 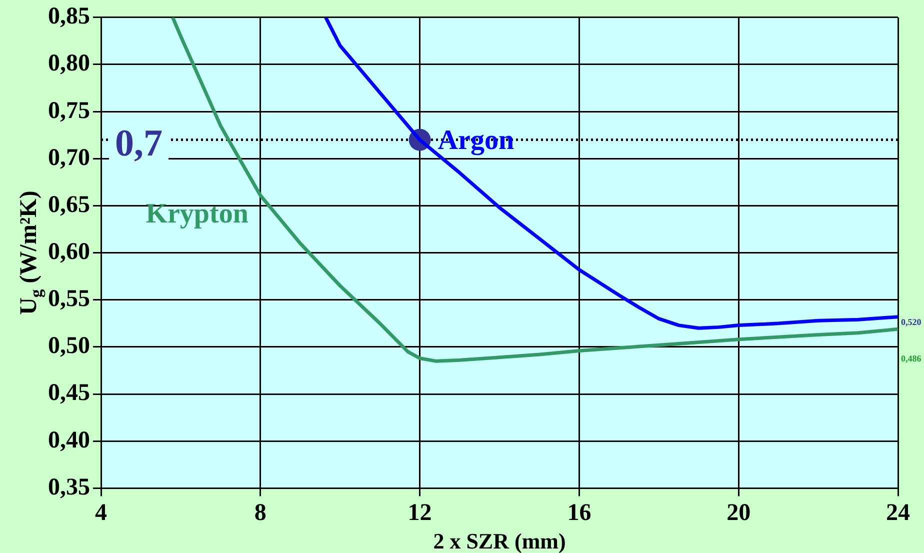 I want to click on y-tick-label: 0,60, so click(x=69, y=252).